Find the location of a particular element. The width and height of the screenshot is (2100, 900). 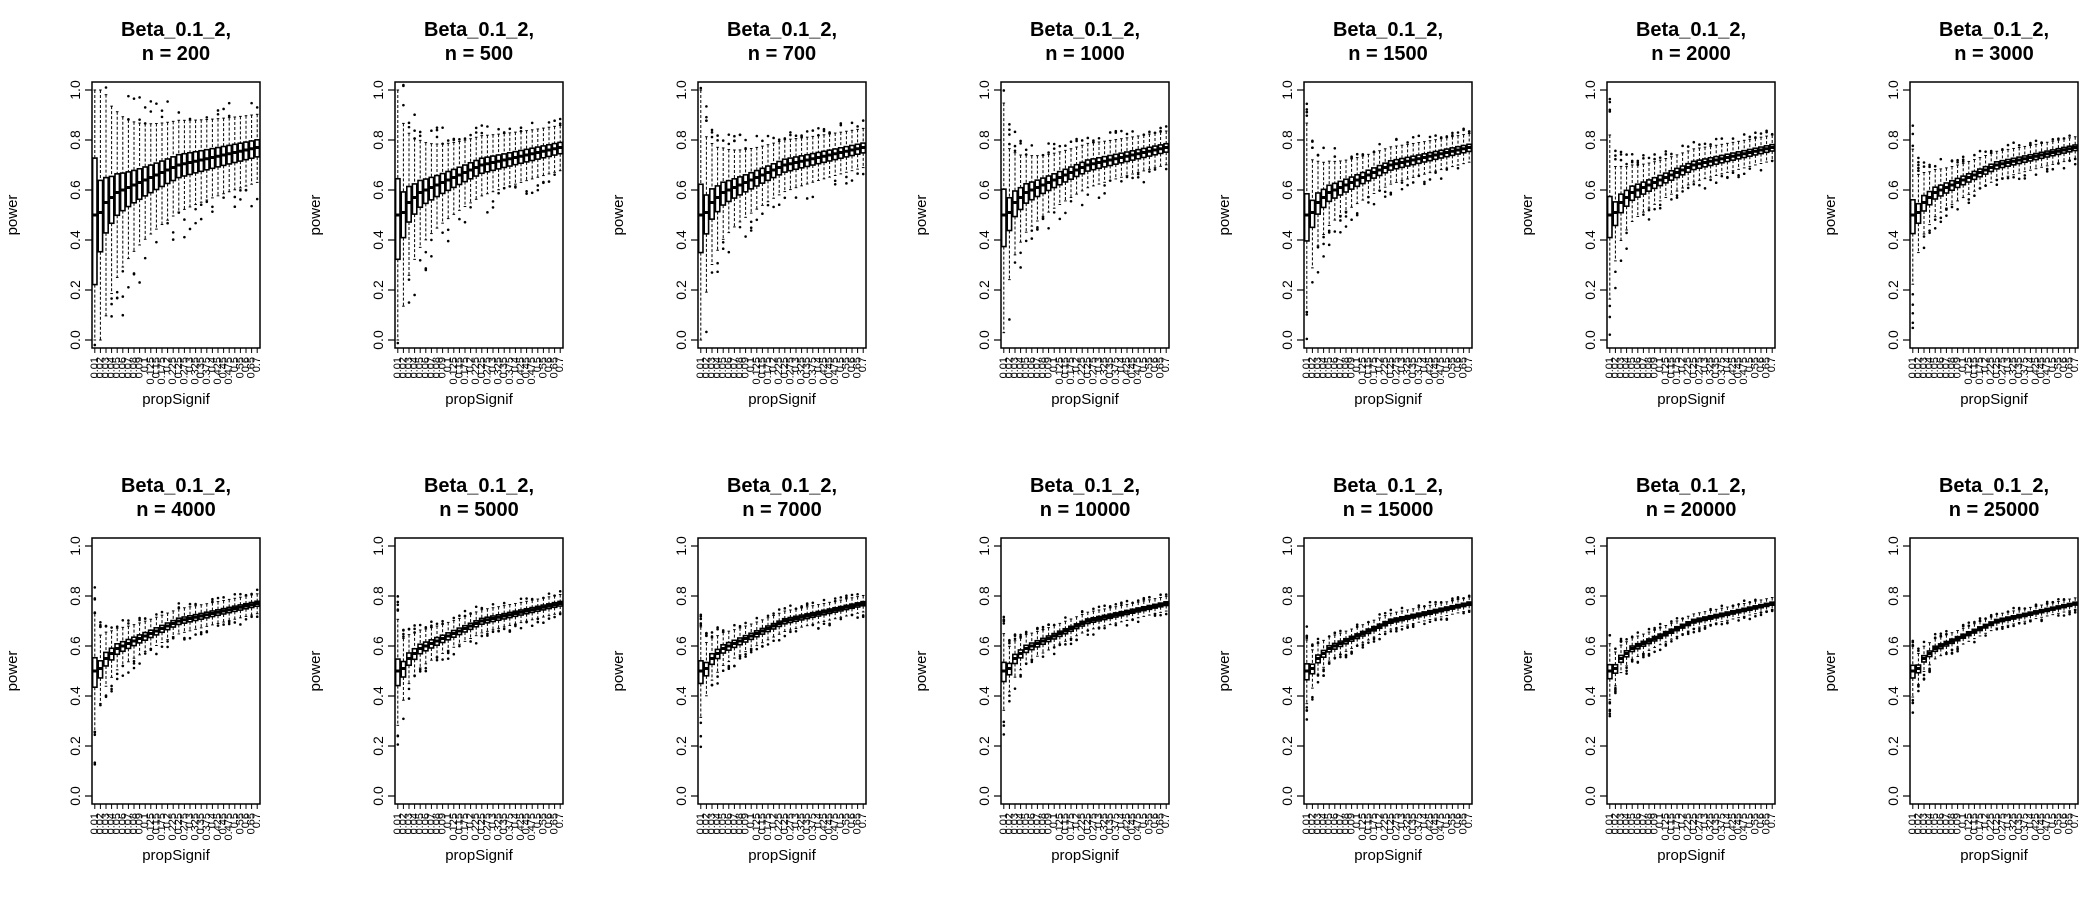

x-tick-label: 0.325 is located at coordinates (2014, 827).